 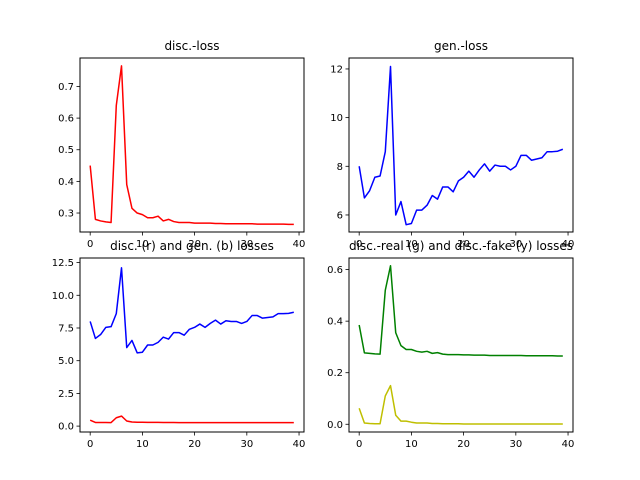 What do you see at coordinates (66, 150) in the screenshot?
I see `y-tick-label: 0.5` at bounding box center [66, 150].